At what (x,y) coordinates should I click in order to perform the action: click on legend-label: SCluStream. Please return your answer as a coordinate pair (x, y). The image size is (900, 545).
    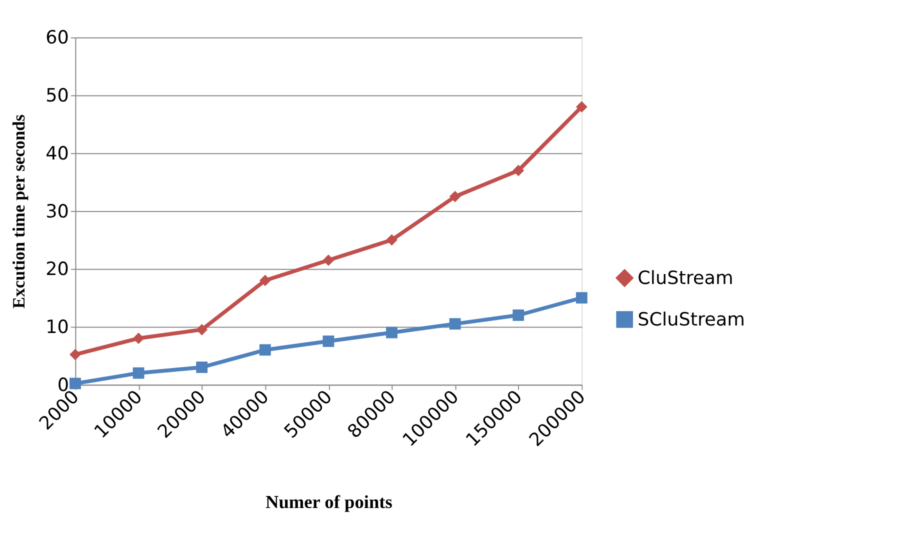
    Looking at the image, I should click on (691, 319).